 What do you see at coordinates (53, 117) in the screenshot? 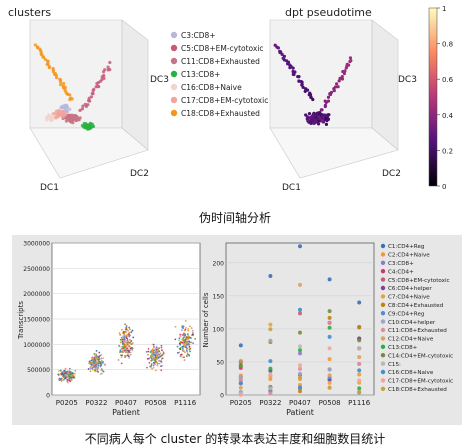
I see `clusters-point-c16` at bounding box center [53, 117].